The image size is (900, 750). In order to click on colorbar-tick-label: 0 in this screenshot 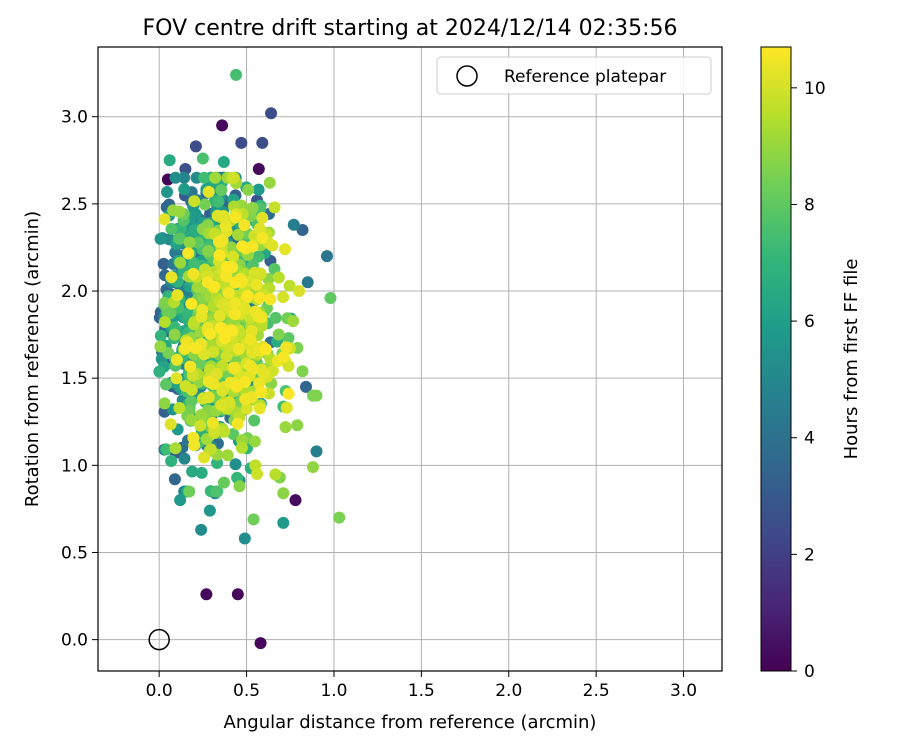, I will do `click(809, 672)`.